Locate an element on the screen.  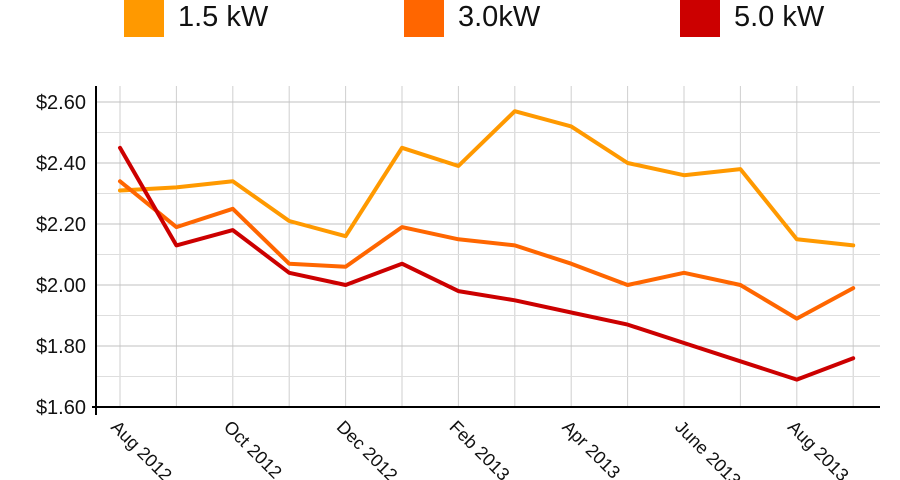
legend-swatch-1-5kw is located at coordinates (144, 18).